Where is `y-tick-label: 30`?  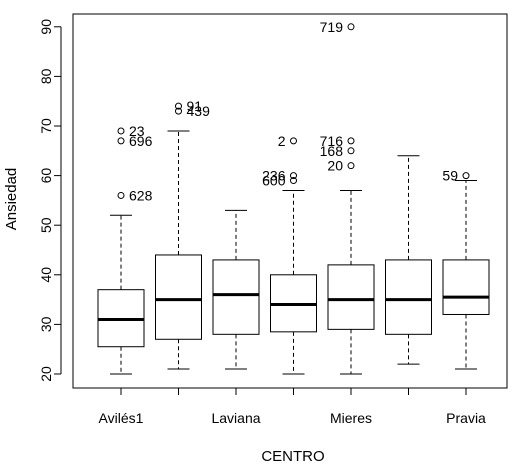 y-tick-label: 30 is located at coordinates (46, 324).